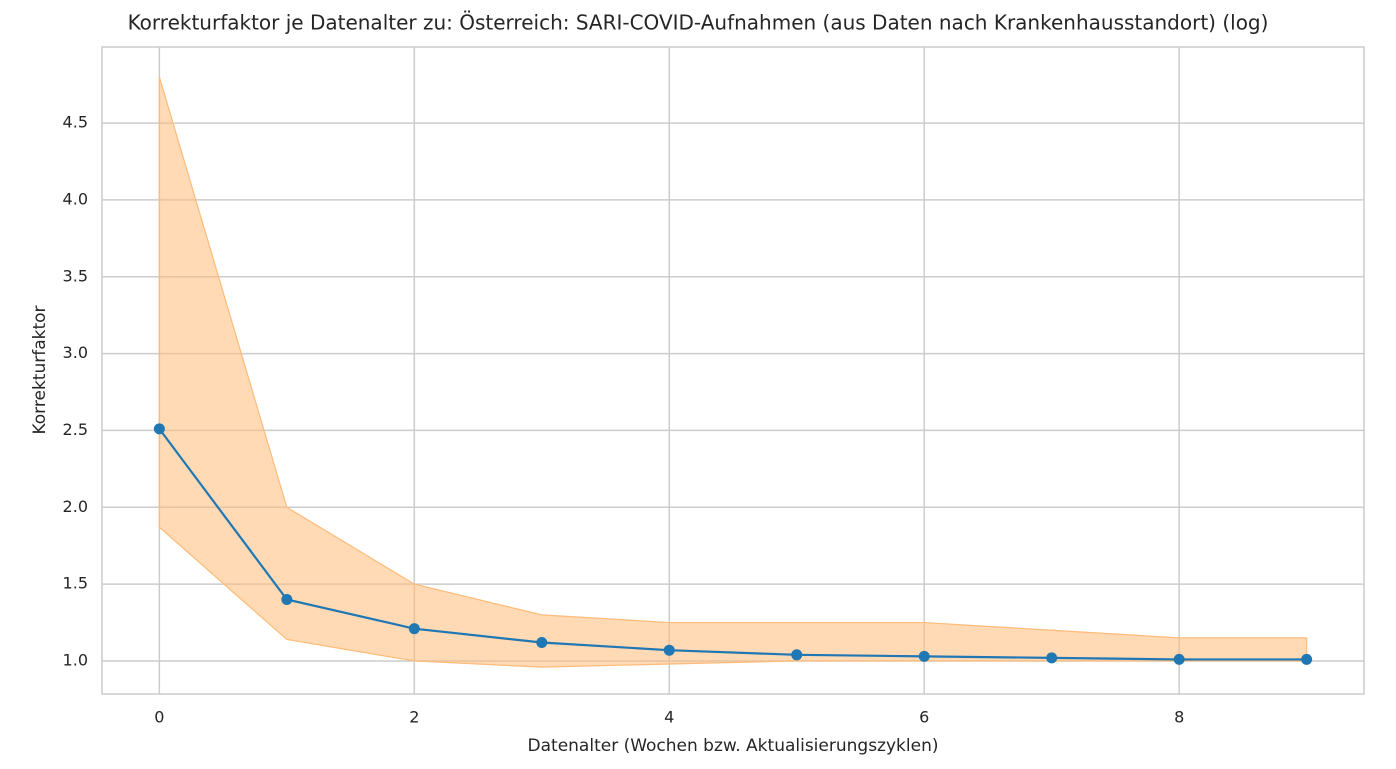  I want to click on x-tick-label: 4, so click(669, 717).